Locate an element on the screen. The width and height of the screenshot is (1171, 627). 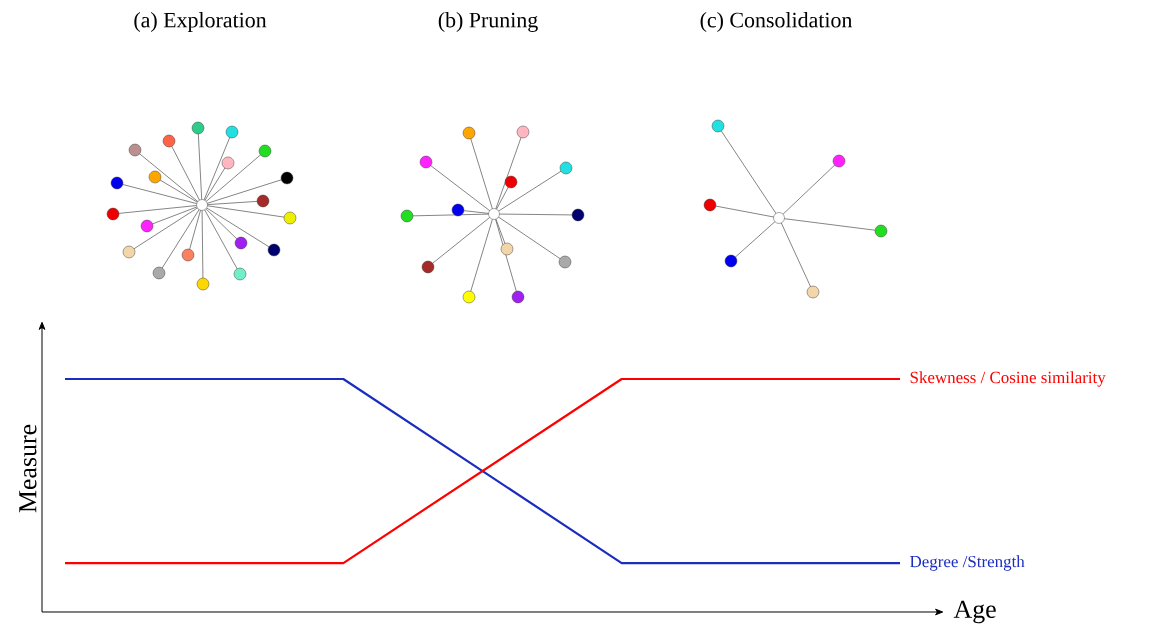
x-axis-title: Age is located at coordinates (974, 612).